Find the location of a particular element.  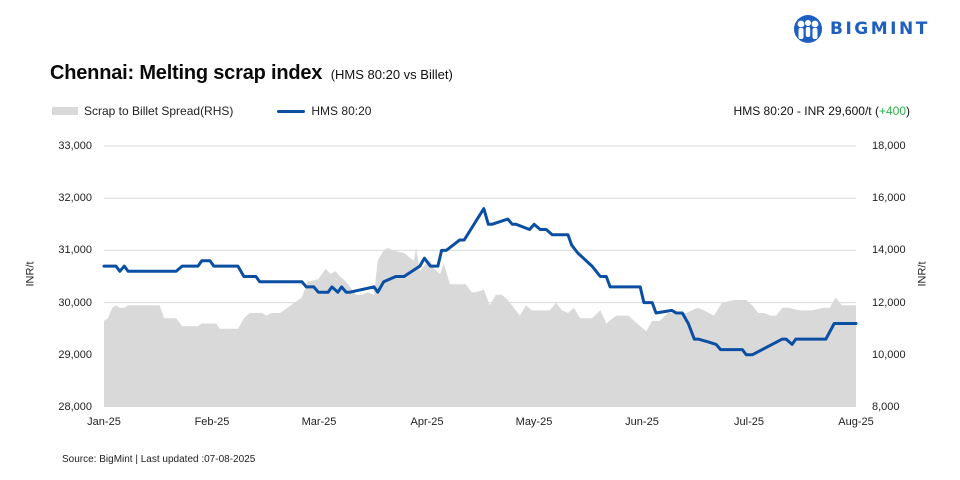

x-tick: Jun-25 is located at coordinates (642, 422).